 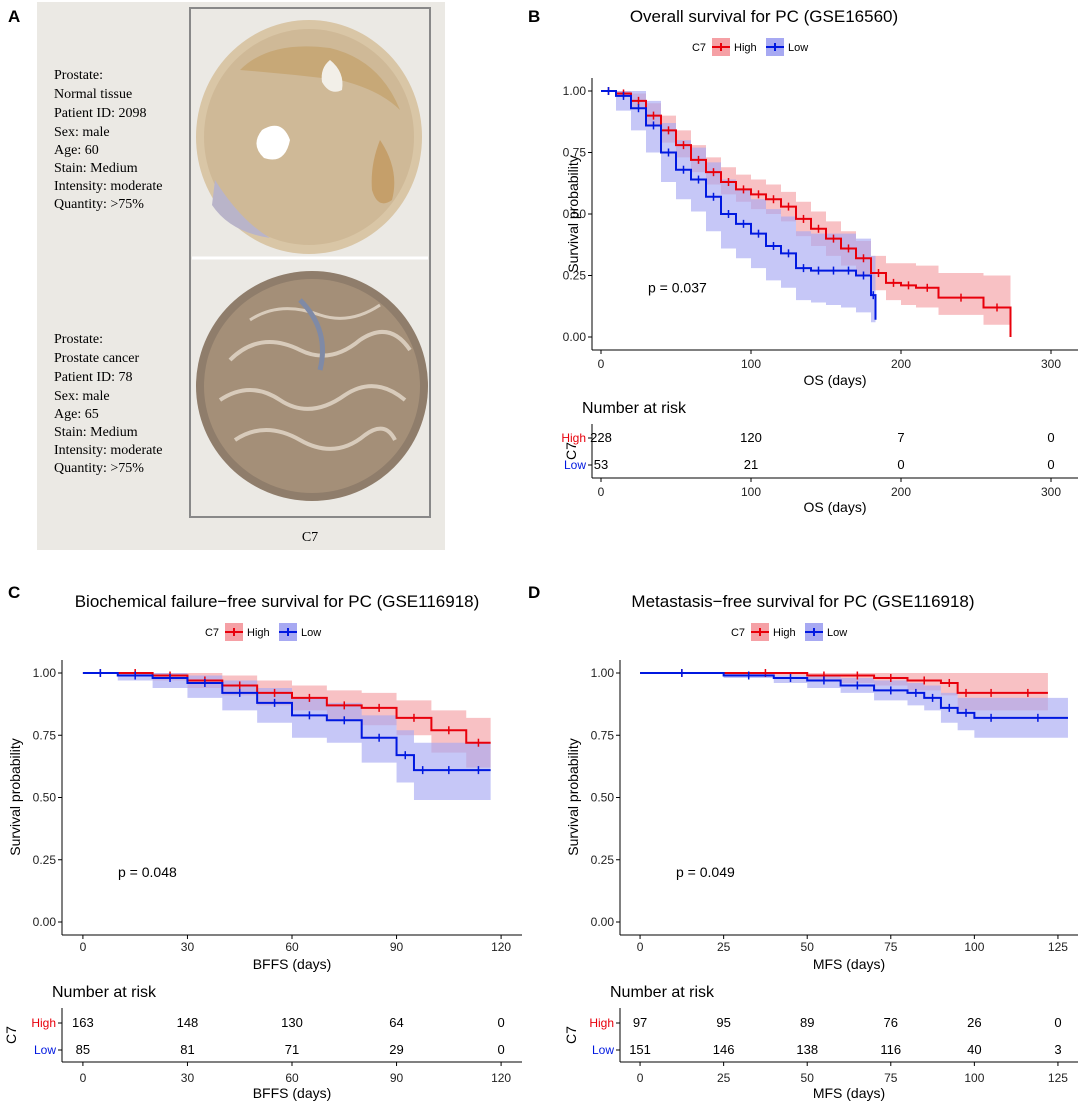 I want to click on cancer-info-line: Age: 65, so click(x=76, y=414).